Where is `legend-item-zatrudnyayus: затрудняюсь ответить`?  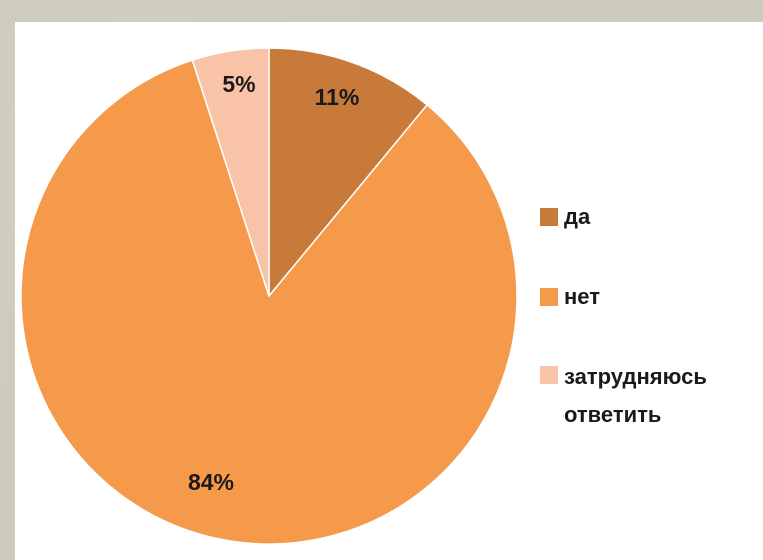
legend-item-zatrudnyayus: затрудняюсь ответить is located at coordinates (627, 398).